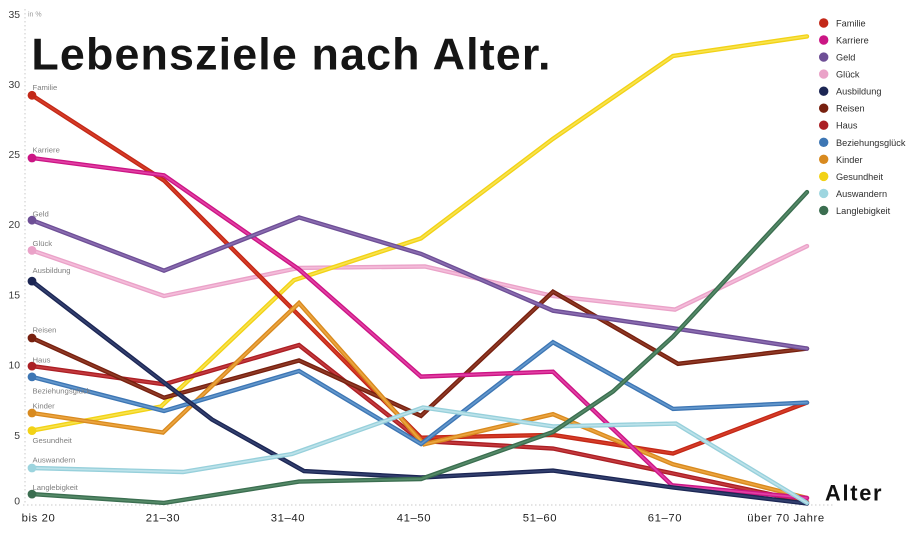  I want to click on svg-text: bis 20, so click(39, 519).